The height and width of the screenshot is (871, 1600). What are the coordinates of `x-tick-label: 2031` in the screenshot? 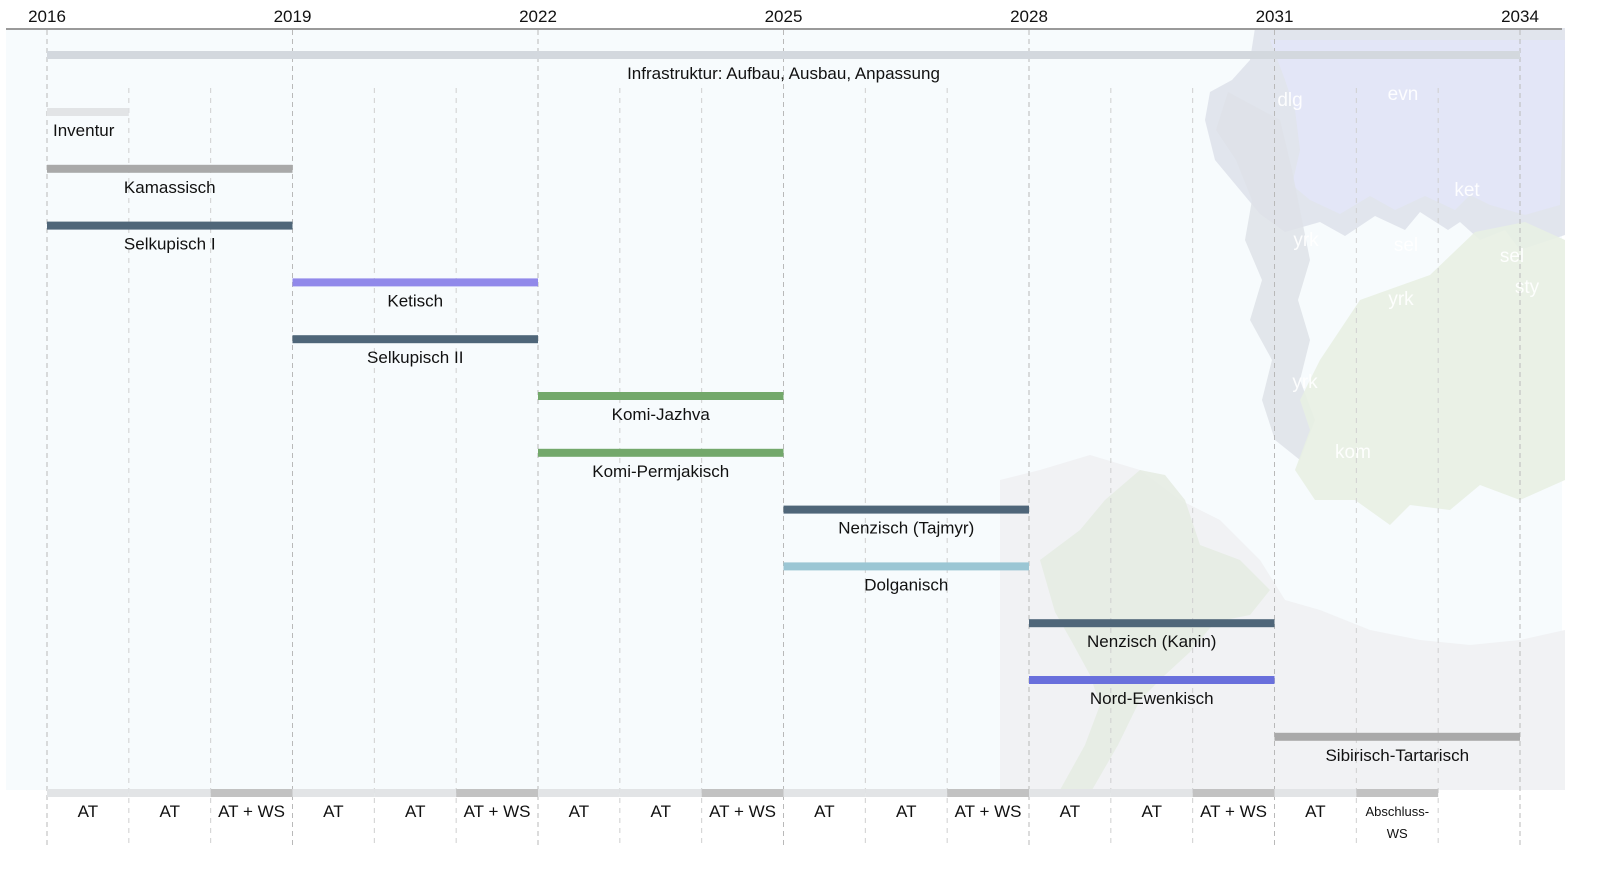 It's located at (1275, 16).